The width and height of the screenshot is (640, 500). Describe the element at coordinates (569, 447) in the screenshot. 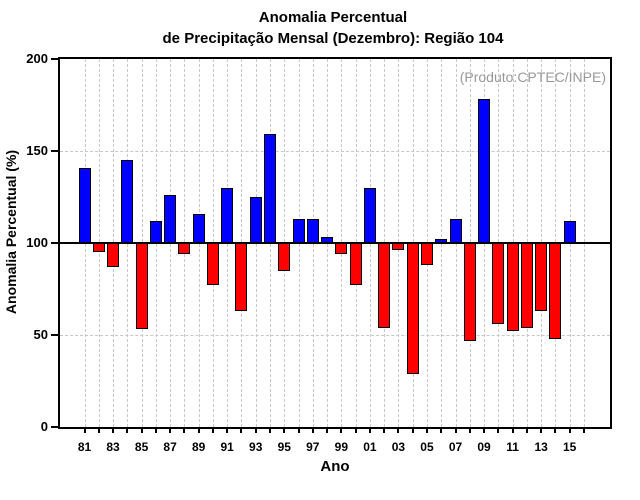

I see `x-tick-label: 15` at that location.